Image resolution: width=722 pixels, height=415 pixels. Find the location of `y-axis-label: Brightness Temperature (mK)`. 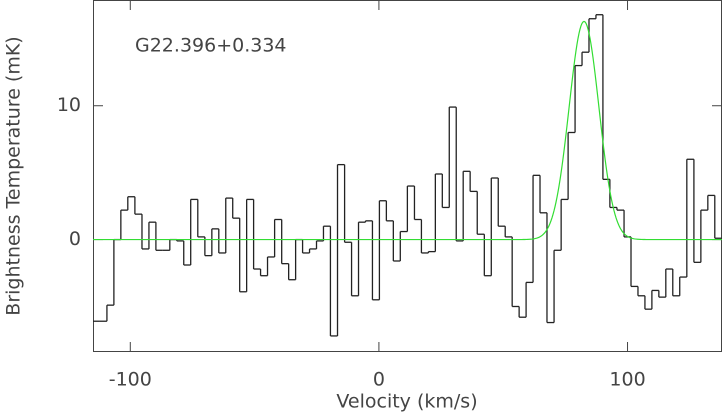

y-axis-label: Brightness Temperature (mK) is located at coordinates (14, 175).